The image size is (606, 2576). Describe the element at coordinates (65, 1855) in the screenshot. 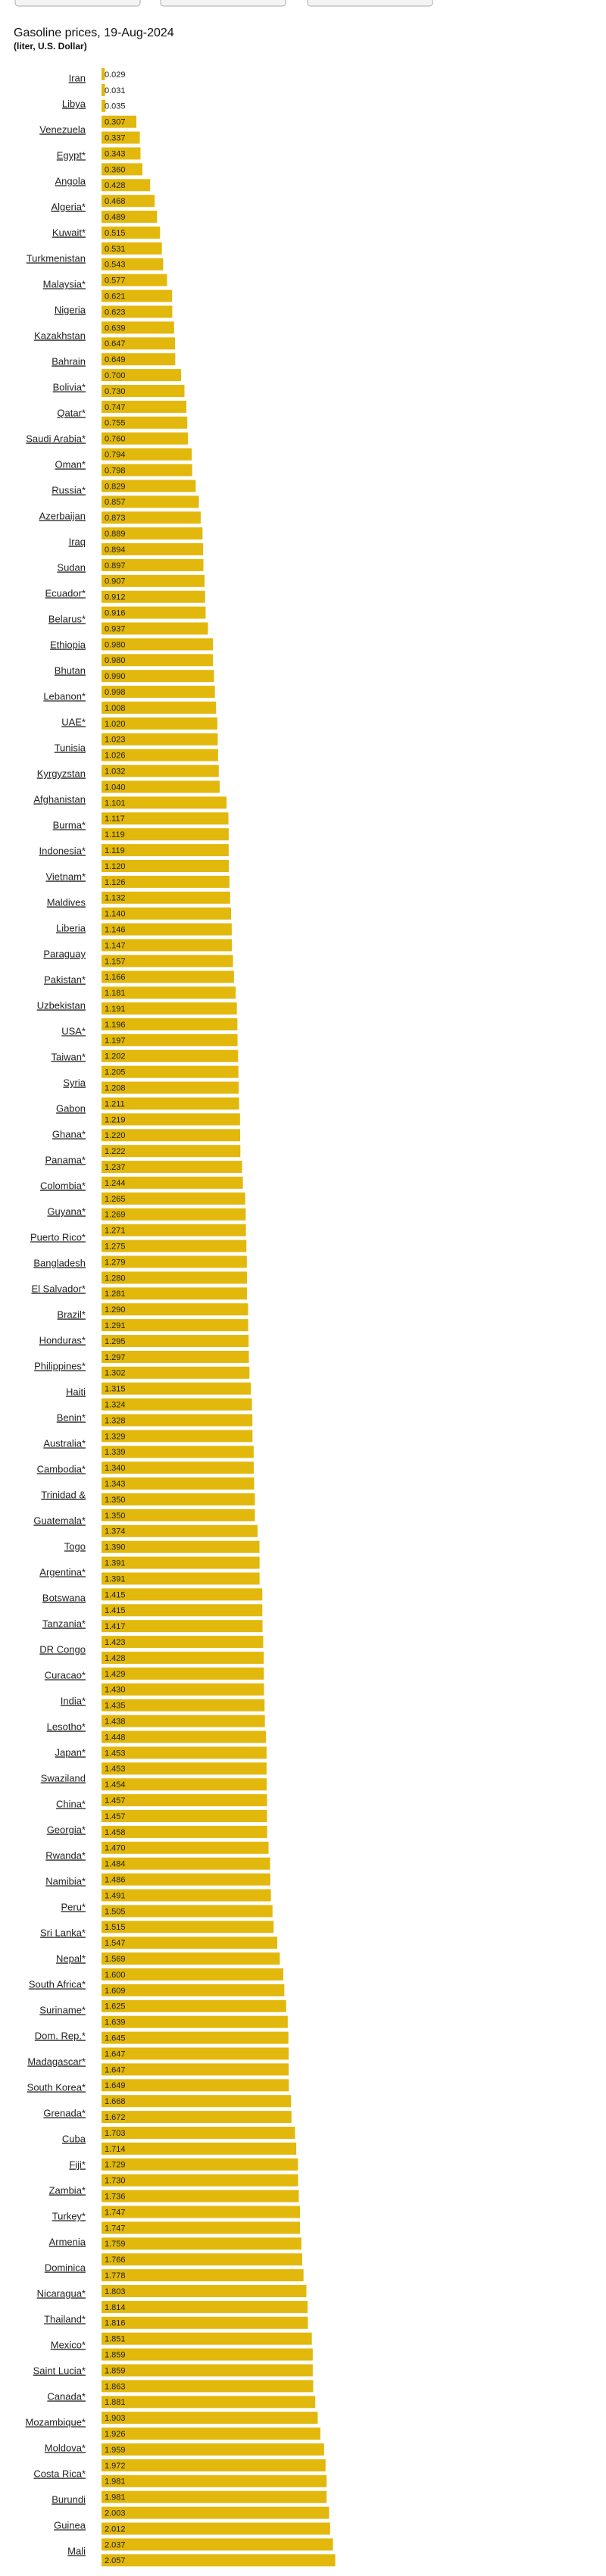

I see `country-label: Rwanda*` at that location.